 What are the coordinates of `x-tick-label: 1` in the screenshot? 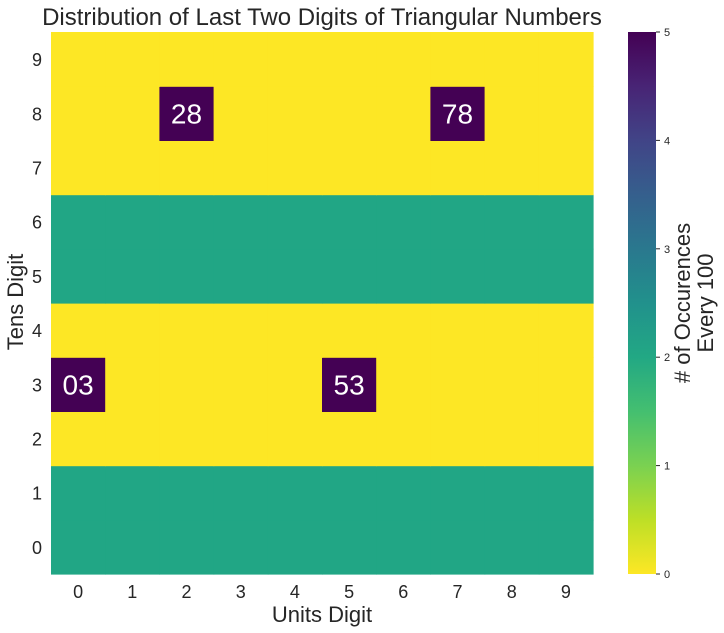 It's located at (132, 592).